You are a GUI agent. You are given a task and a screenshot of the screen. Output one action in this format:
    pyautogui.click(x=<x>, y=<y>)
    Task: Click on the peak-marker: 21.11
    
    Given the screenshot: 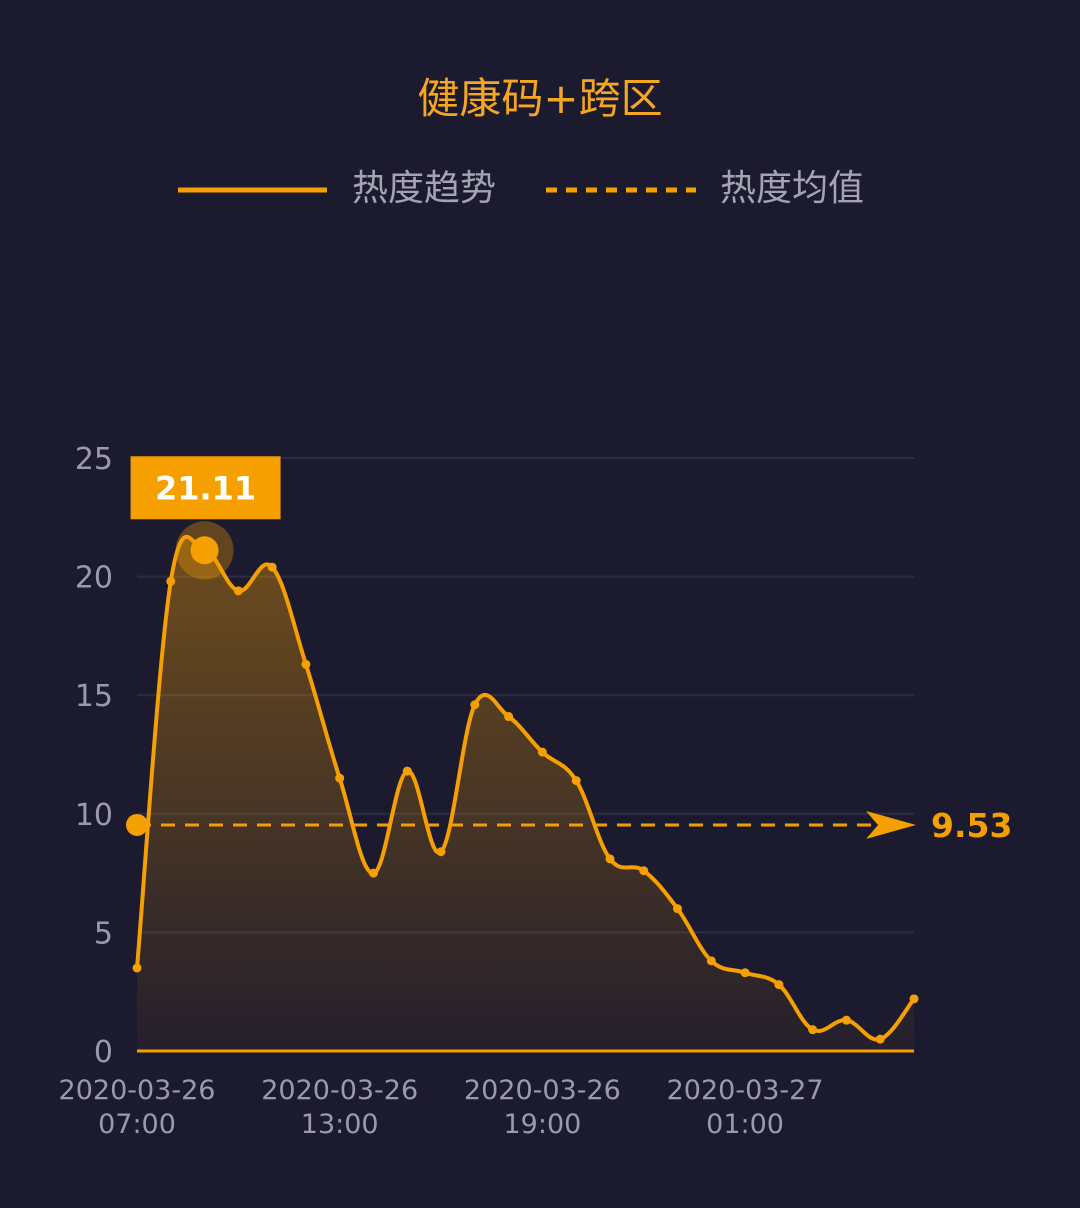 What is the action you would take?
    pyautogui.click(x=205, y=518)
    